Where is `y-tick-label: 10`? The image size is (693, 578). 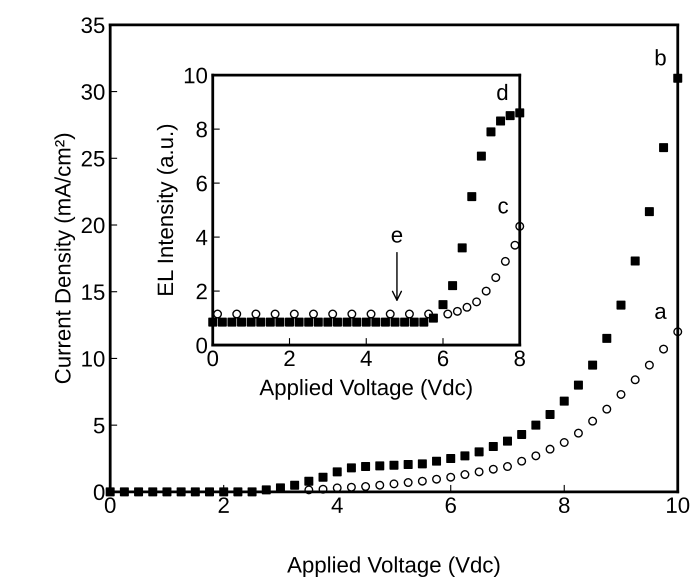
y-tick-label: 10 is located at coordinates (196, 76).